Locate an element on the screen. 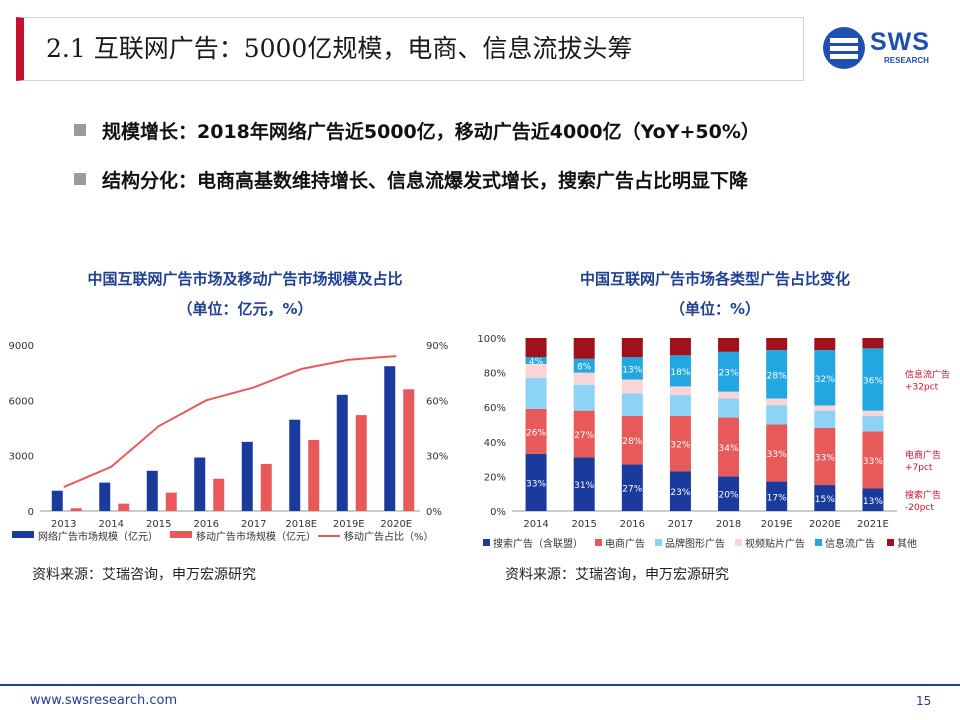 This screenshot has height=720, width=960. data-label: 31% is located at coordinates (584, 486).